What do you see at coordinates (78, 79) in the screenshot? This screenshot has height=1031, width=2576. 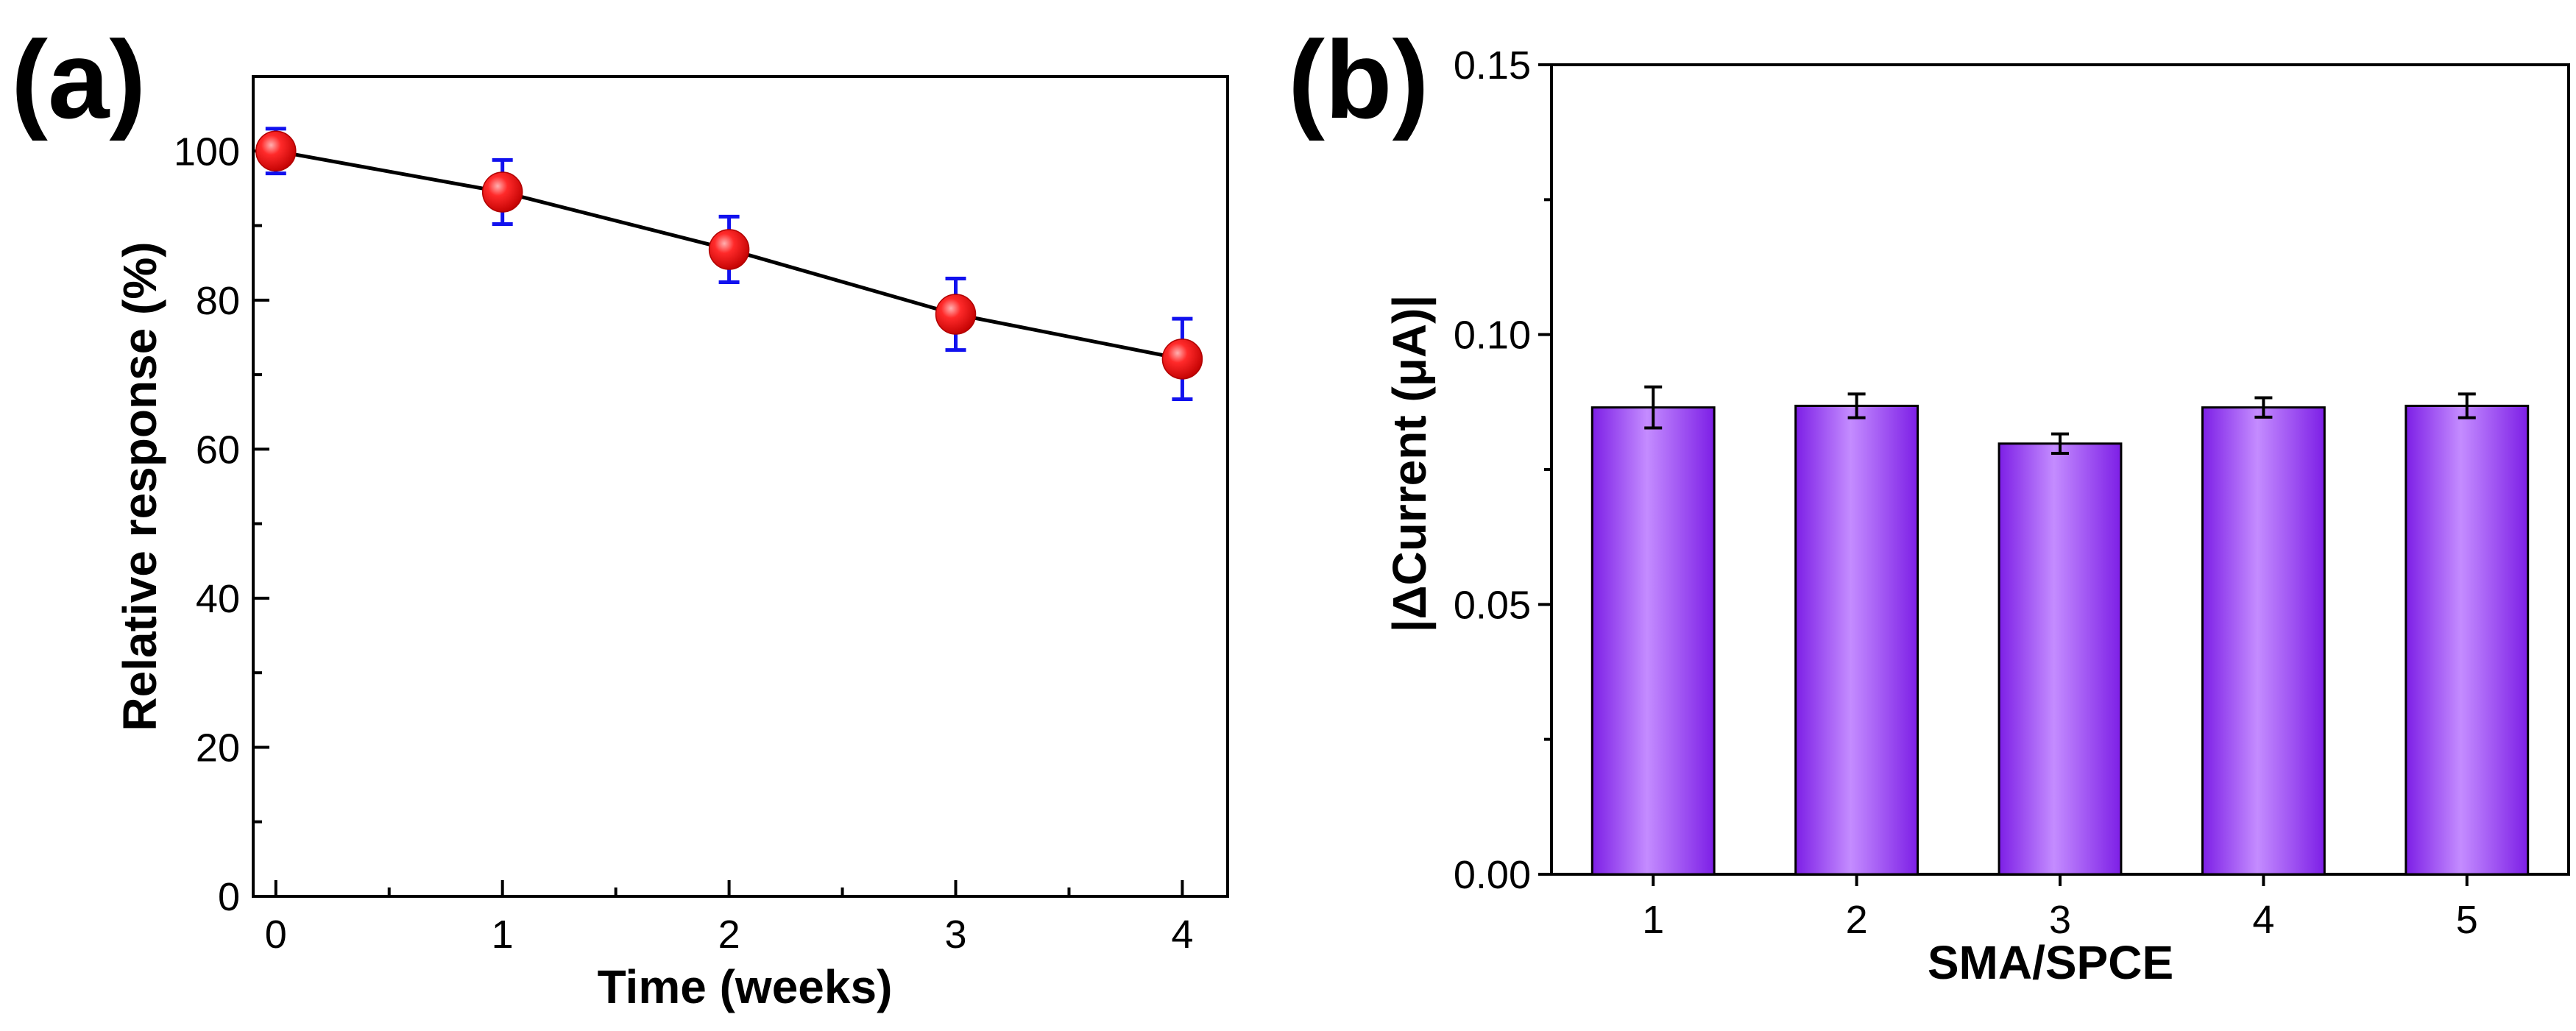 I see `panel-a-label: (a)` at bounding box center [78, 79].